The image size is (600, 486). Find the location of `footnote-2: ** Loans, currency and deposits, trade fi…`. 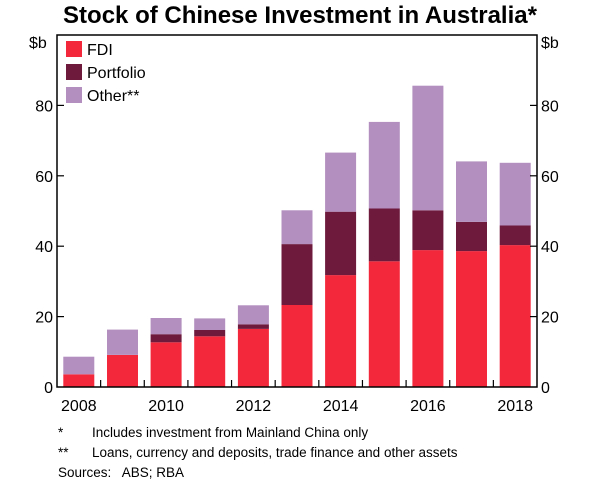

footnote-2: ** Loans, currency and deposits, trade fi… is located at coordinates (257, 452).